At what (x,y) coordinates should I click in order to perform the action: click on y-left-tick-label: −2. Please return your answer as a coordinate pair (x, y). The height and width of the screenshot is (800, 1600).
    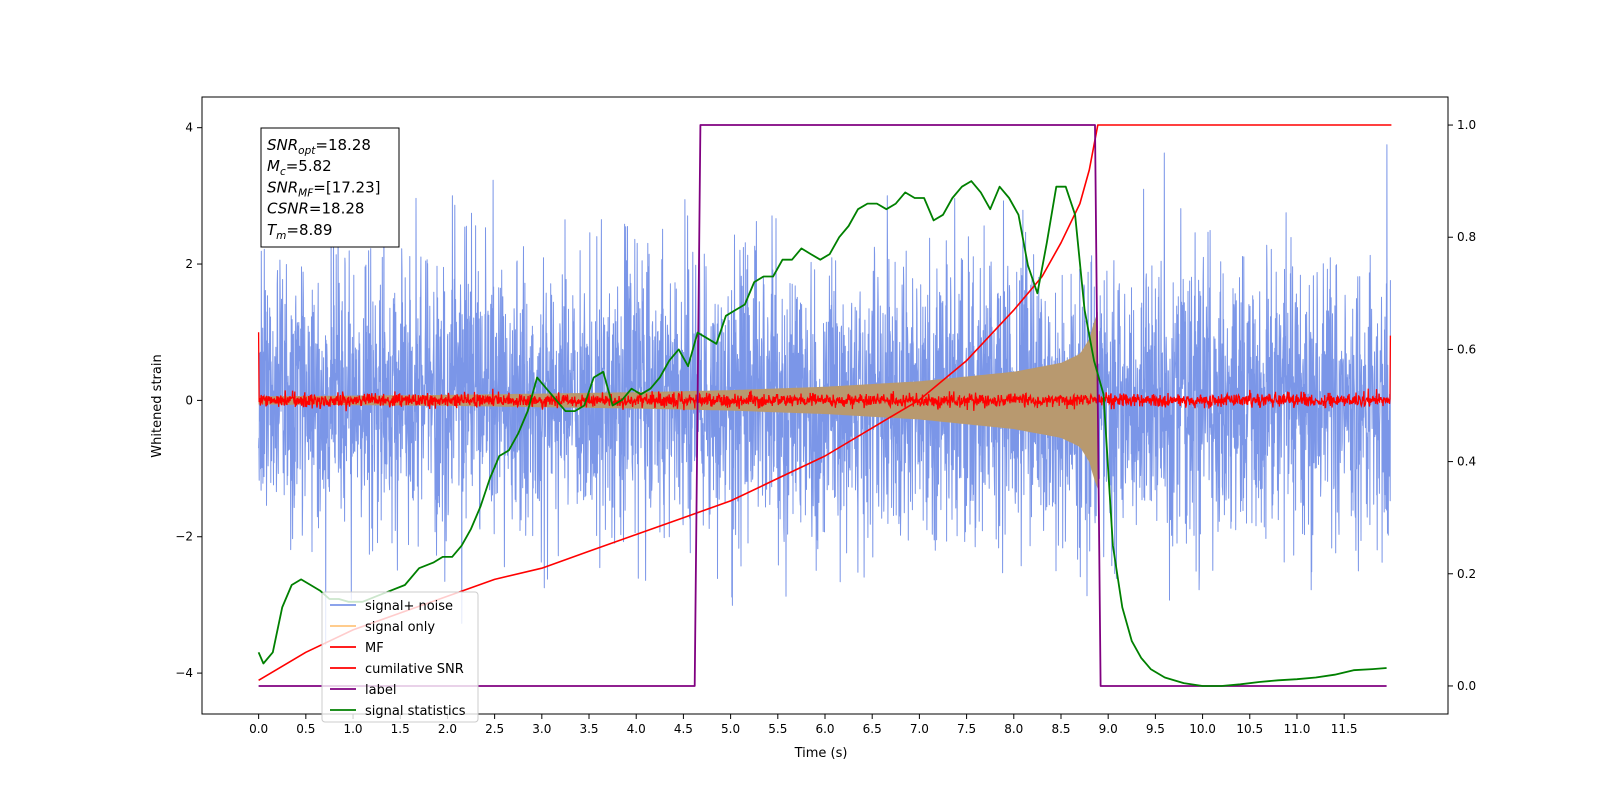
    Looking at the image, I should click on (184, 537).